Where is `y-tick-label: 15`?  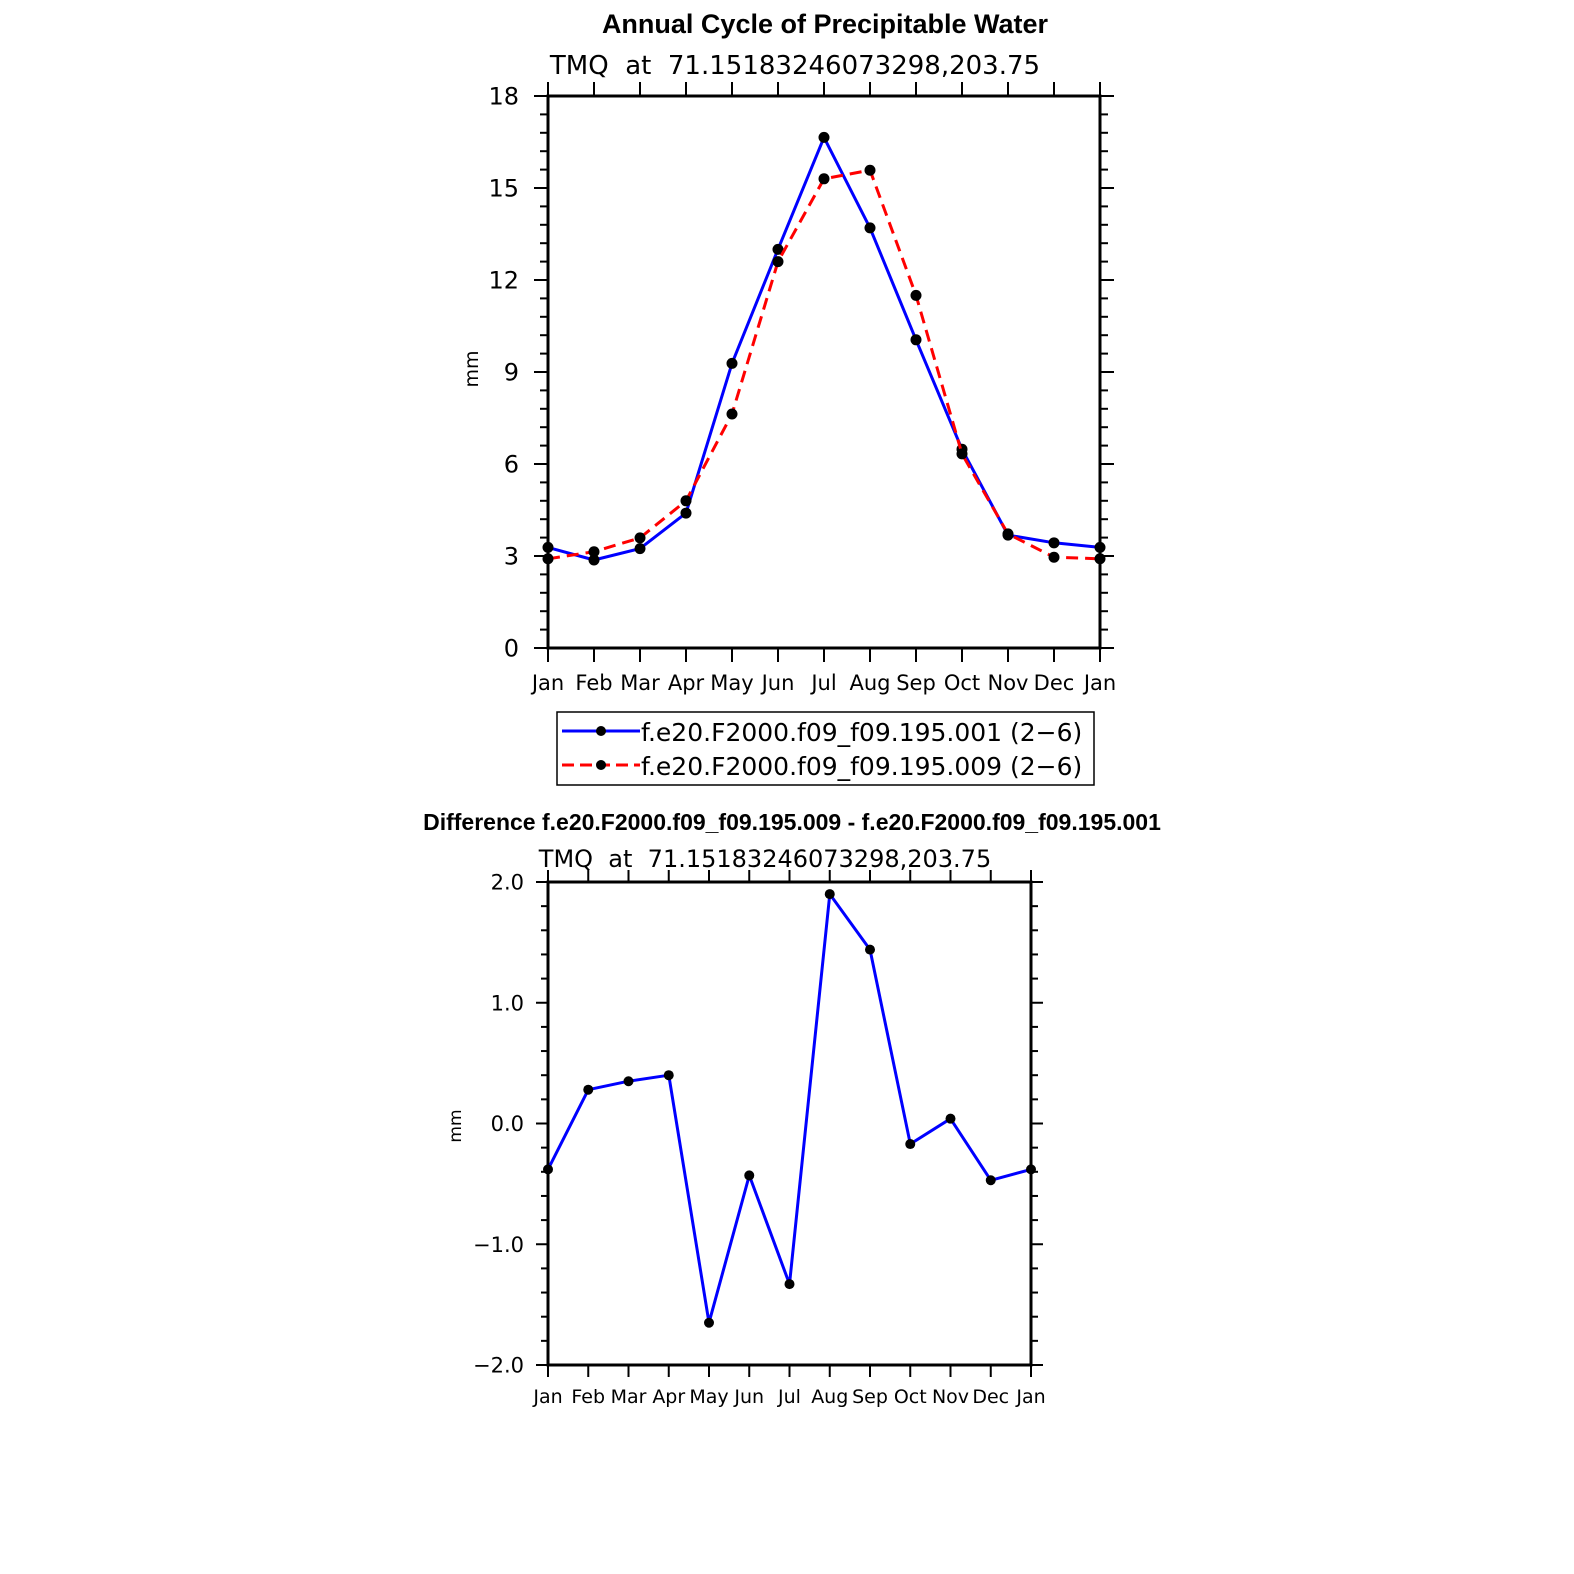 y-tick-label: 15 is located at coordinates (503, 189).